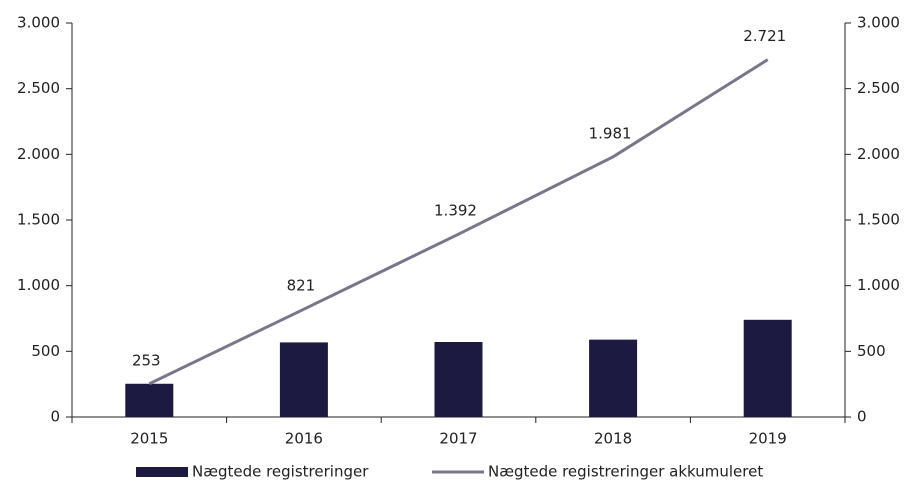  Describe the element at coordinates (304, 439) in the screenshot. I see `x-tick-label: 2016` at that location.